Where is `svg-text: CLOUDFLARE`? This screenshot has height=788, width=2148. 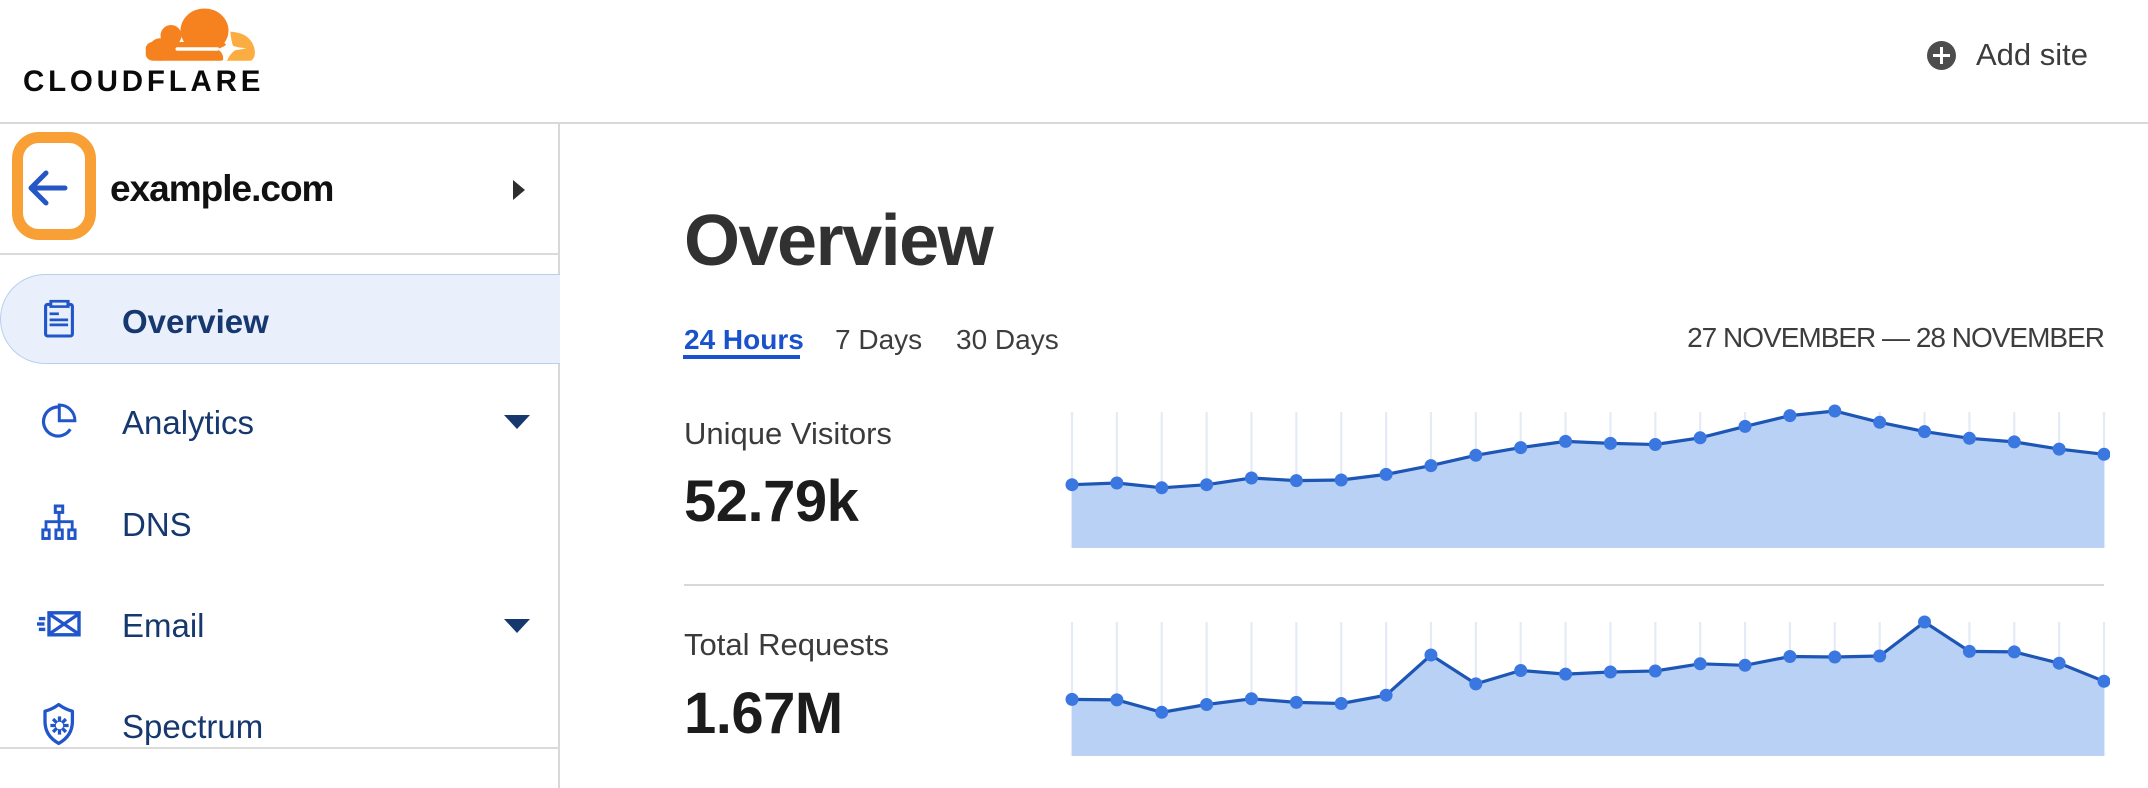 svg-text: CLOUDFLARE is located at coordinates (143, 81).